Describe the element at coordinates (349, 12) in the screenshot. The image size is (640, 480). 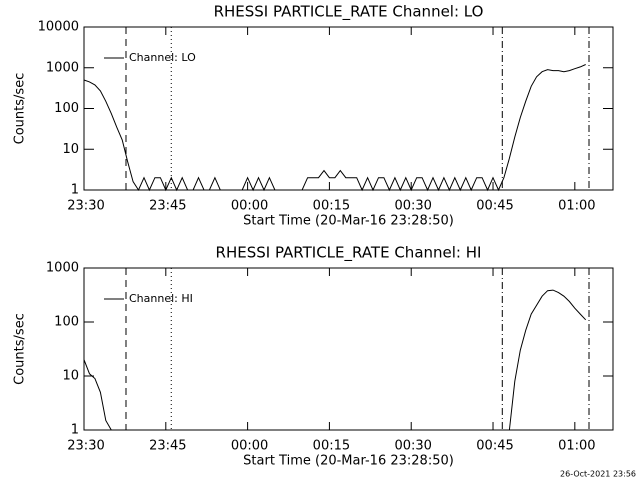
I see `chart-title: RHESSI PARTICLE_RATE Channel: LO` at that location.